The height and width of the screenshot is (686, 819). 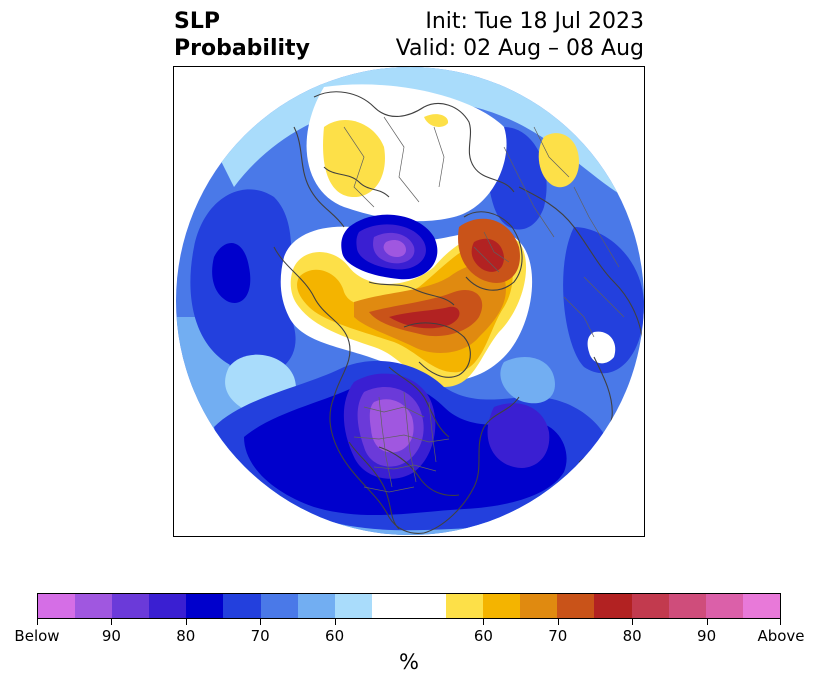 What do you see at coordinates (601, 347) in the screenshot?
I see `field-white-europe` at bounding box center [601, 347].